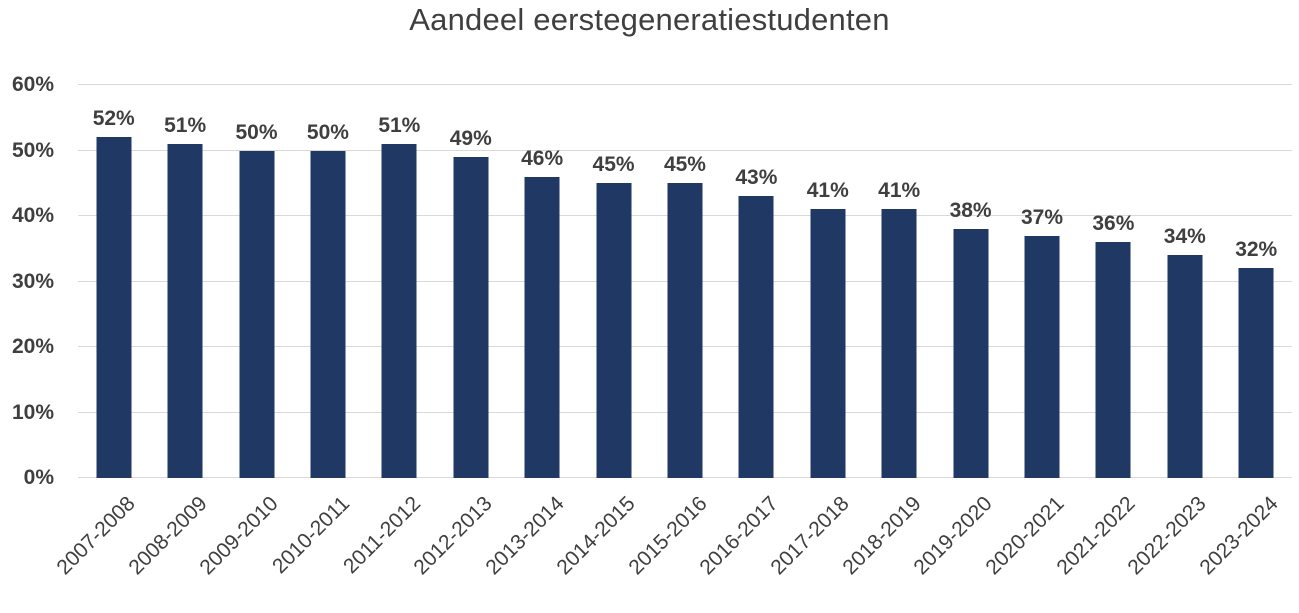 The width and height of the screenshot is (1299, 613). I want to click on bar-group: 36%, so click(1113, 281).